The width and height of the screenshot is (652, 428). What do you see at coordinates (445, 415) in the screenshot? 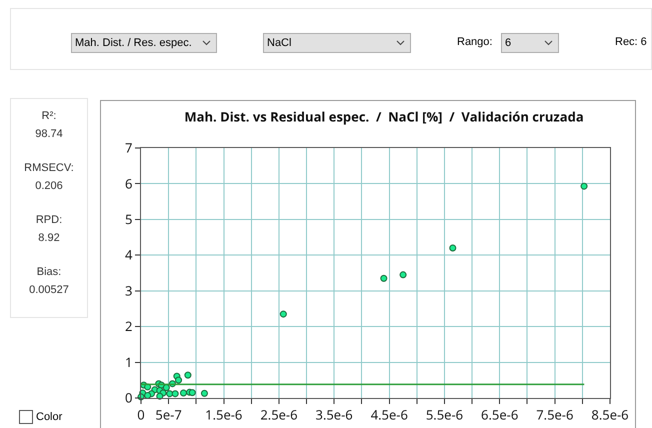
I see `x-tick-label: 5.5e-6` at bounding box center [445, 415].